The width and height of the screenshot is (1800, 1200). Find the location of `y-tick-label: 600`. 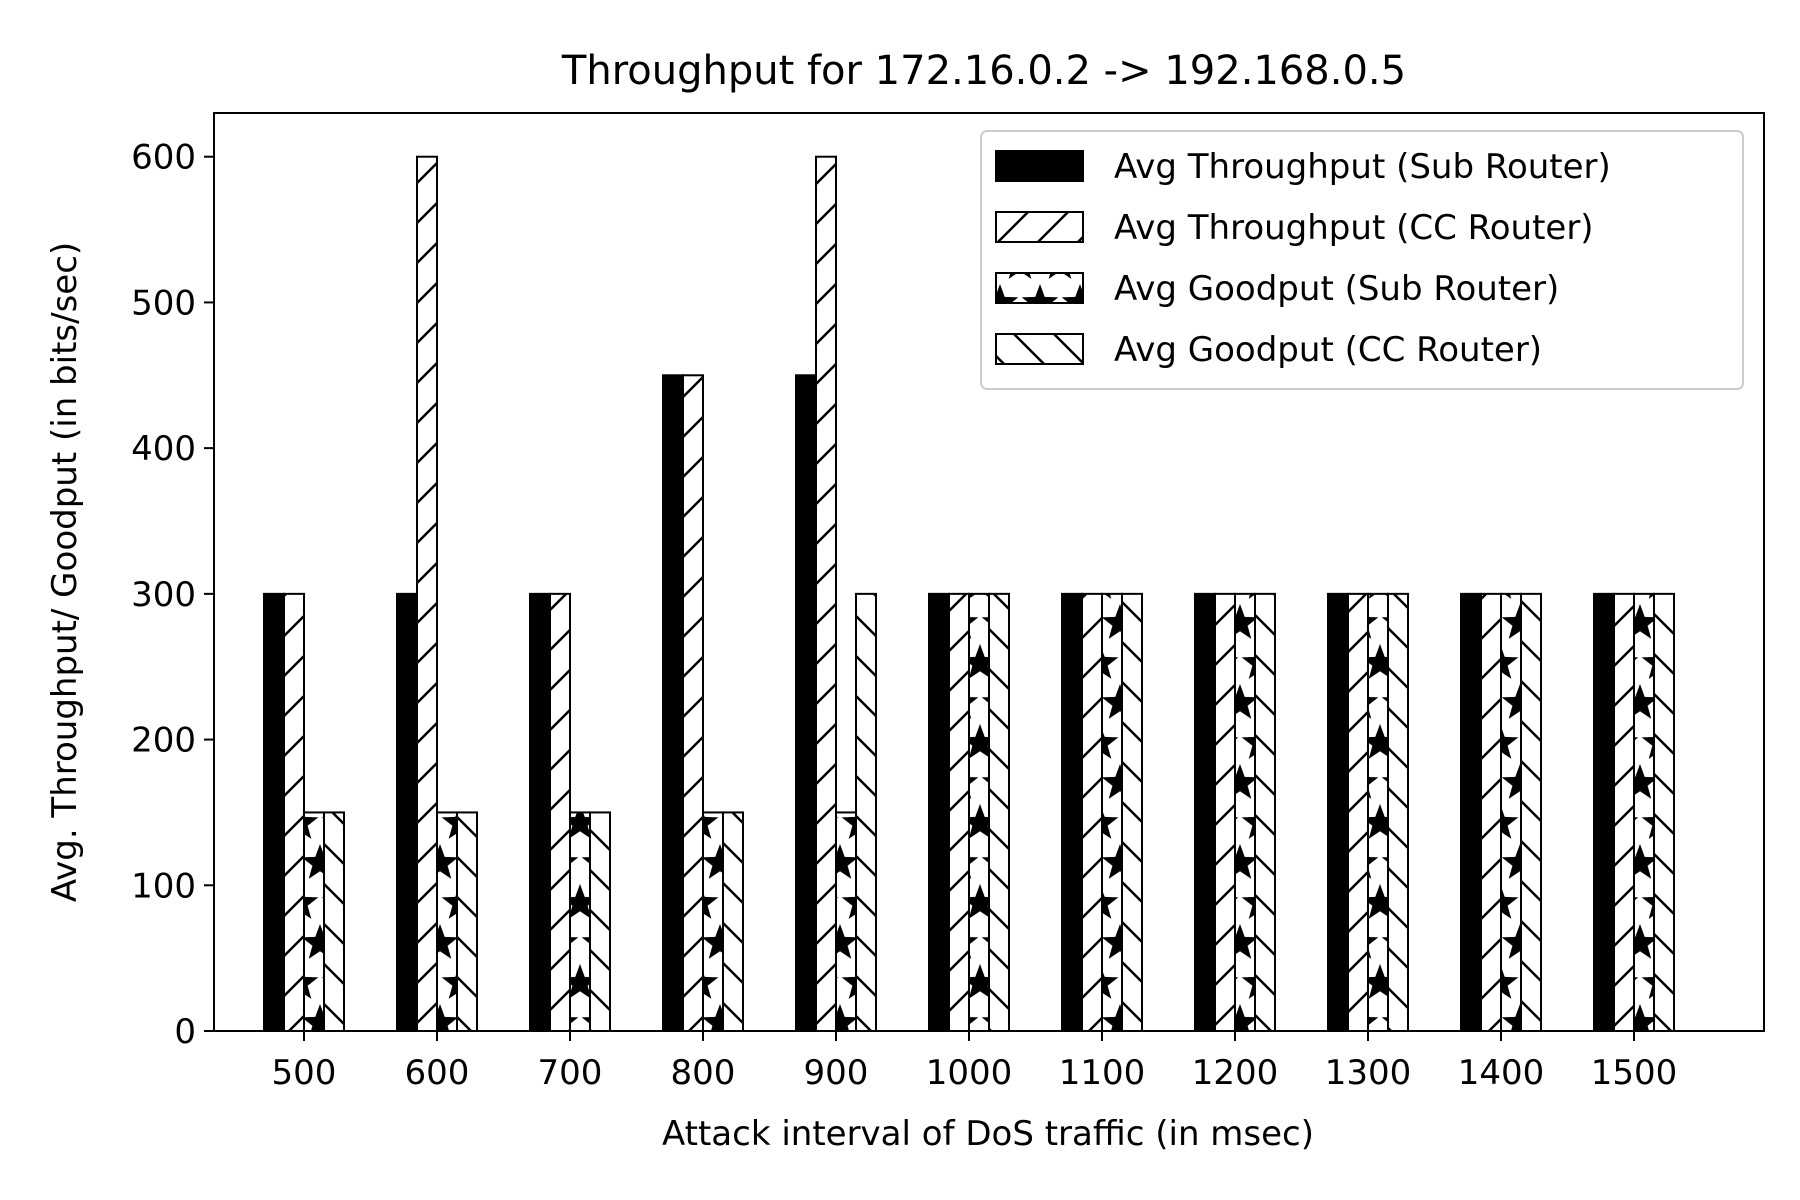

y-tick-label: 600 is located at coordinates (163, 158).